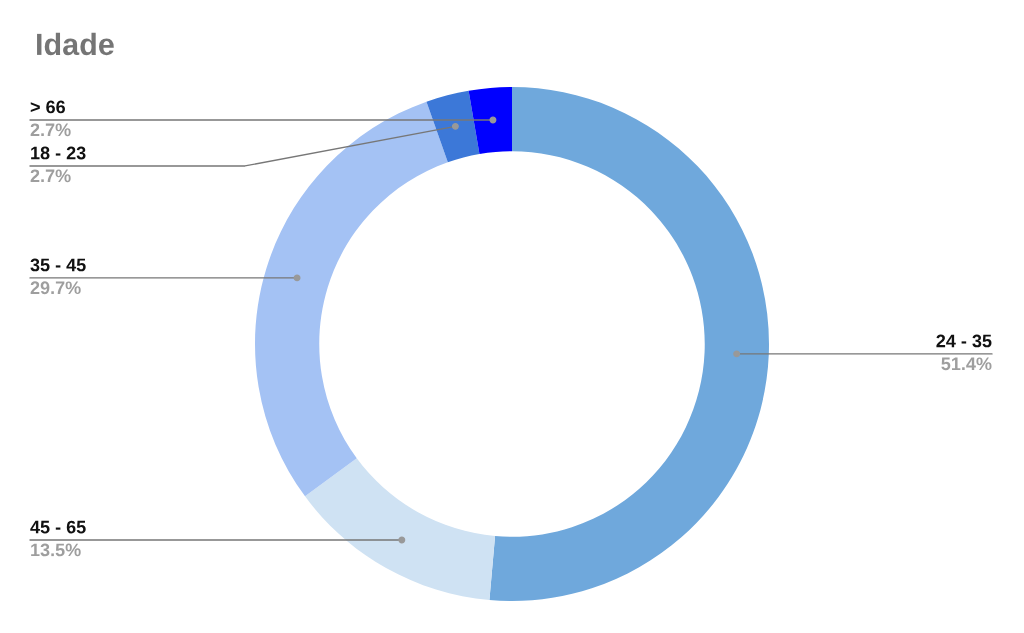 Image resolution: width=1024 pixels, height=633 pixels. What do you see at coordinates (55, 288) in the screenshot?
I see `data-label: 29.7%` at bounding box center [55, 288].